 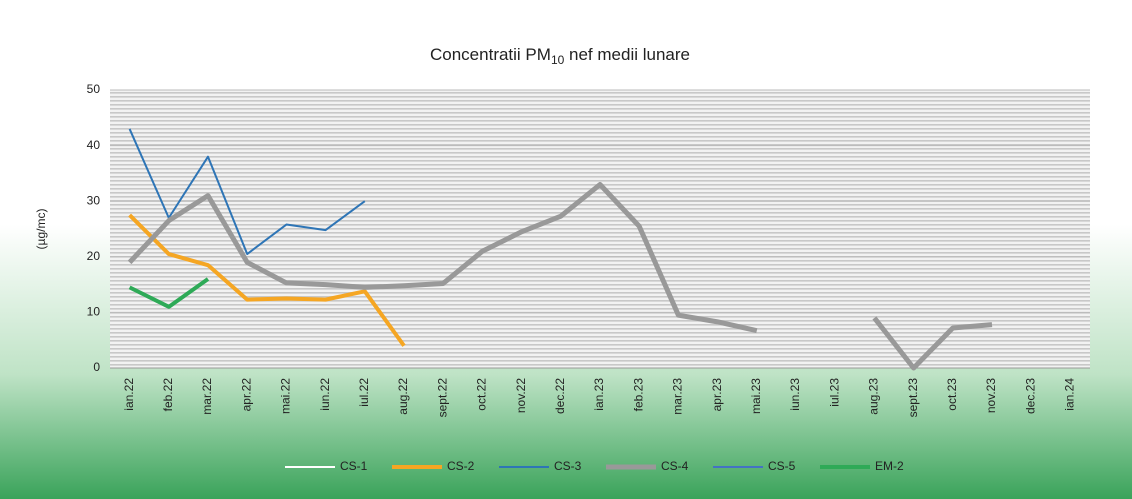 I want to click on x-tick-label: ian.23, so click(x=599, y=394).